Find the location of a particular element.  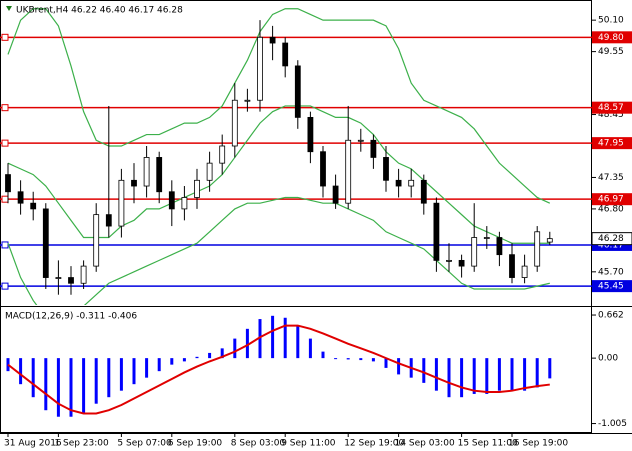

level-label: 49.80 is located at coordinates (611, 38).